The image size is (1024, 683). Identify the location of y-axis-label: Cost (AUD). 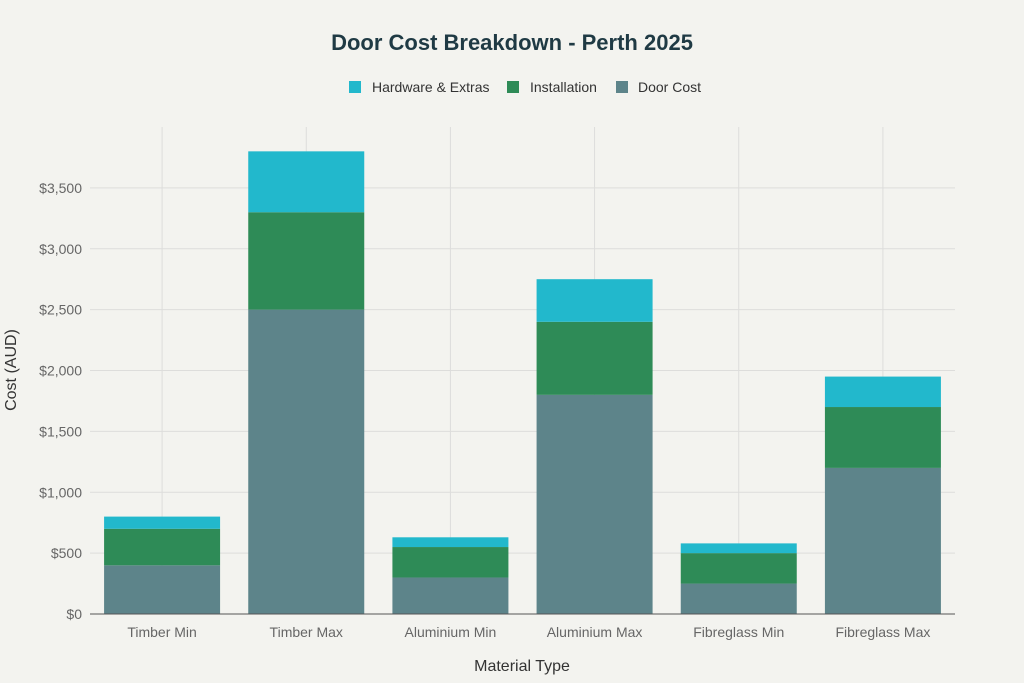
(11, 370).